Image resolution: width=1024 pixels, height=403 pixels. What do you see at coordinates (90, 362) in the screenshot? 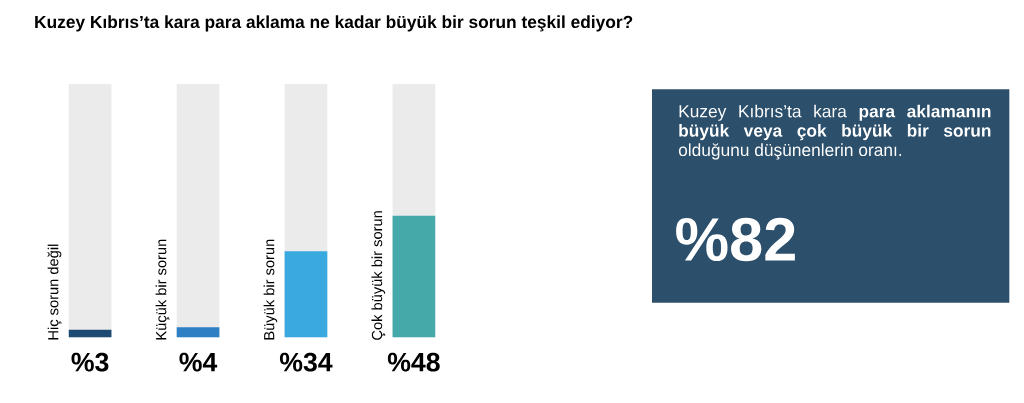
I see `data-label: %3` at bounding box center [90, 362].